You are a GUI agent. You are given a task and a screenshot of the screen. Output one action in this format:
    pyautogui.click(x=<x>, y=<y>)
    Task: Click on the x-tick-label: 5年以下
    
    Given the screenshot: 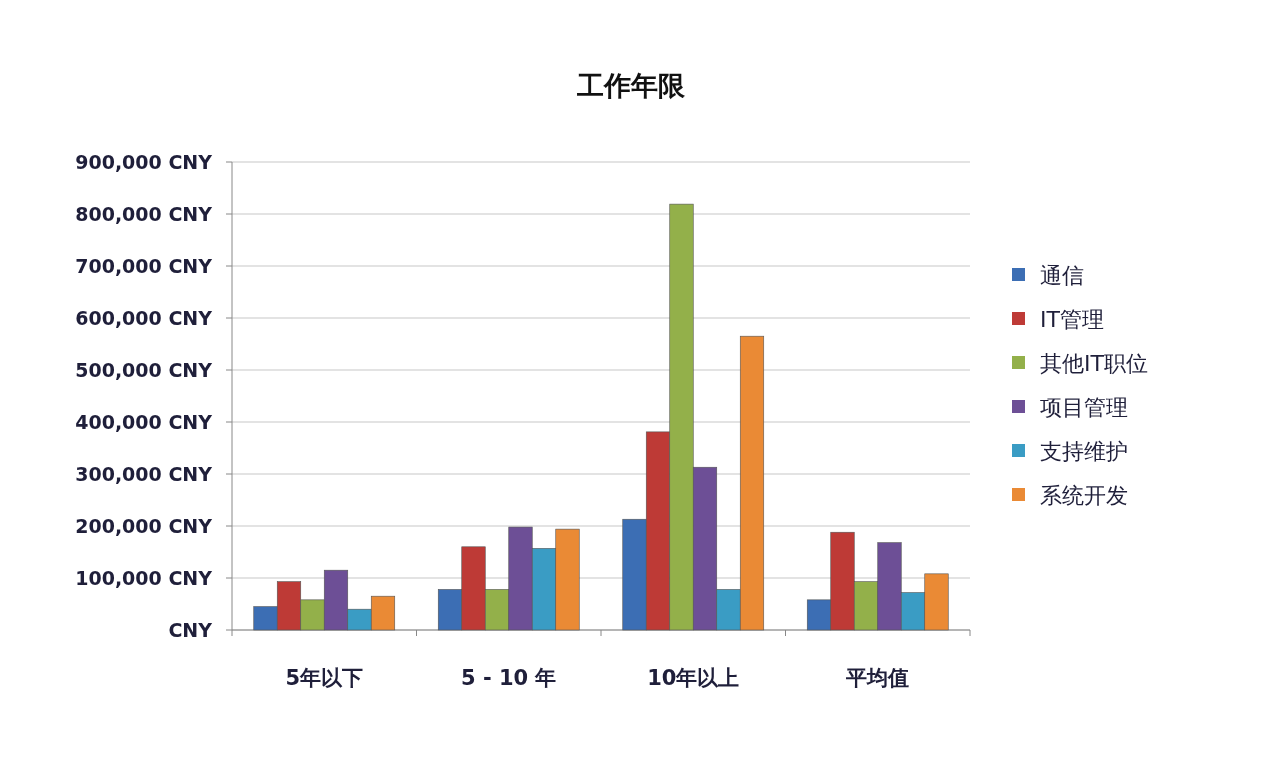 What is the action you would take?
    pyautogui.click(x=324, y=678)
    